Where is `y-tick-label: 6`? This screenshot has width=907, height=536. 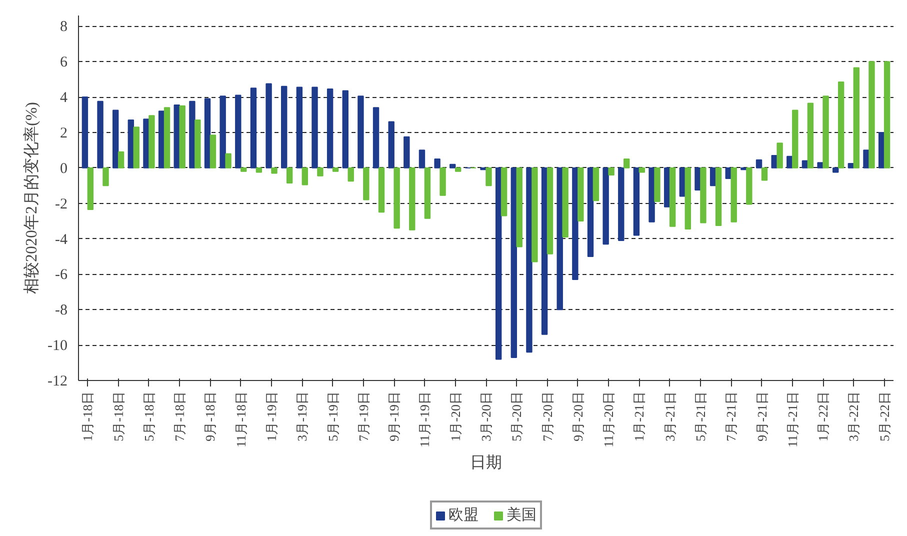 y-tick-label: 6 is located at coordinates (64, 62).